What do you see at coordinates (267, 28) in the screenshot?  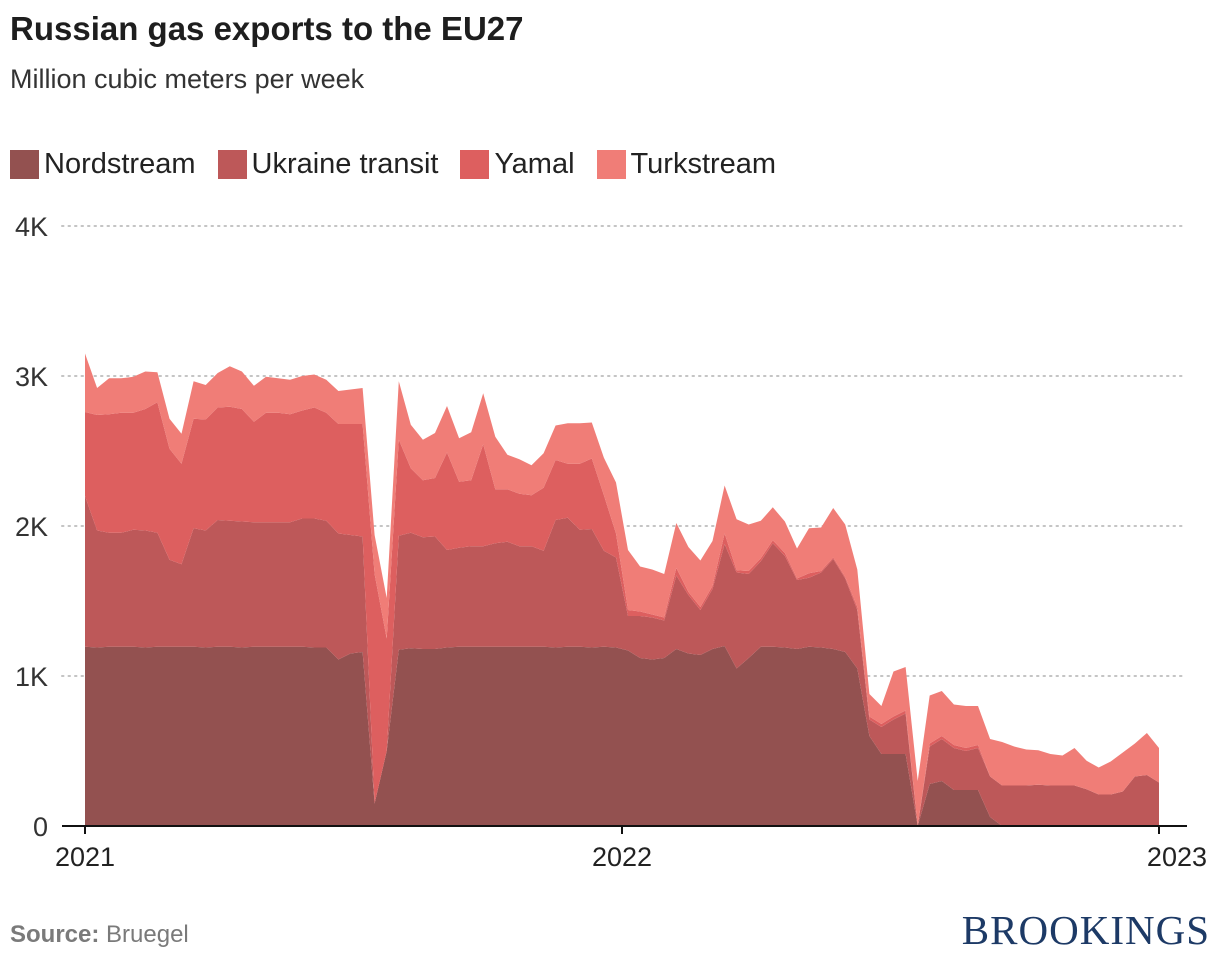 I see `chart-title: Russian gas exports to the EU27` at bounding box center [267, 28].